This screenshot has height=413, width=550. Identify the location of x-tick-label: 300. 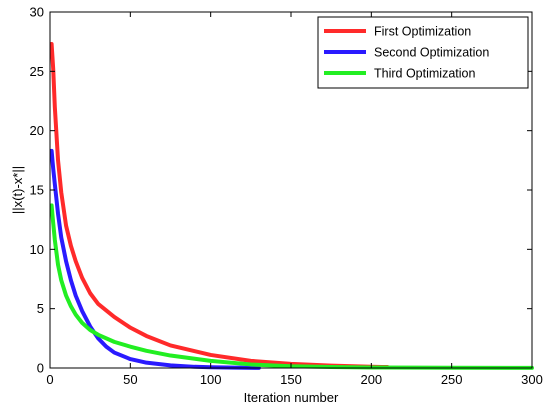
(532, 379).